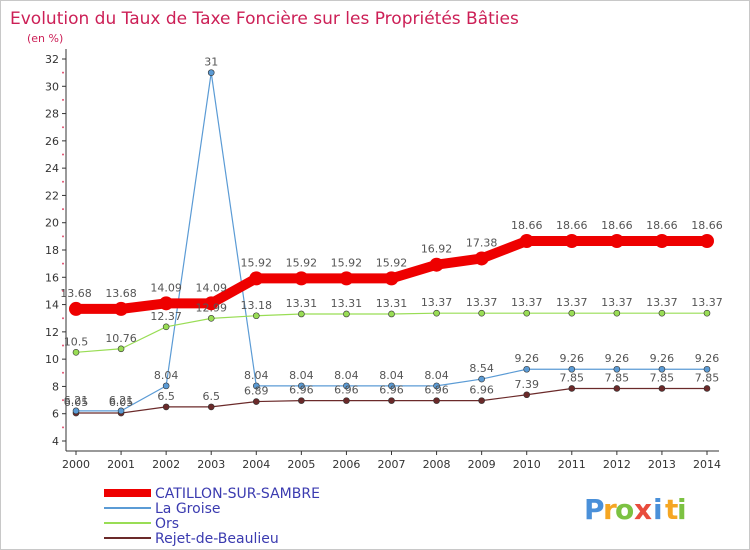 The width and height of the screenshot is (750, 550). Describe the element at coordinates (76, 464) in the screenshot. I see `x-tick-label: 2000` at that location.